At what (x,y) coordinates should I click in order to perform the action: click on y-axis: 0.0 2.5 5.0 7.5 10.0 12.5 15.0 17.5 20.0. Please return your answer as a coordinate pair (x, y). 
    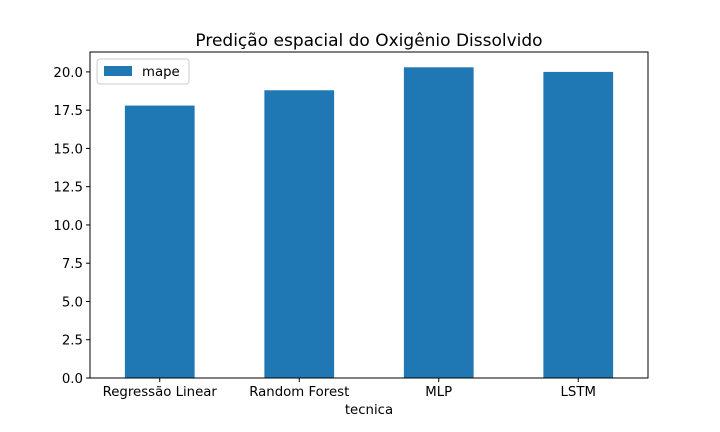
    Looking at the image, I should click on (71, 226).